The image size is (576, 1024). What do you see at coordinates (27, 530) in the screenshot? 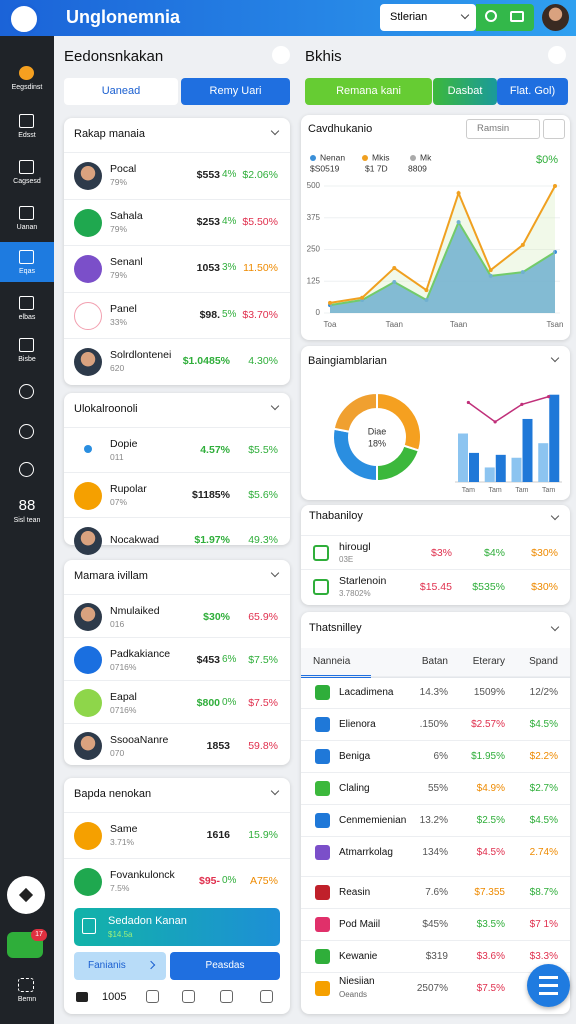
I see `sidebar` at bounding box center [27, 530].